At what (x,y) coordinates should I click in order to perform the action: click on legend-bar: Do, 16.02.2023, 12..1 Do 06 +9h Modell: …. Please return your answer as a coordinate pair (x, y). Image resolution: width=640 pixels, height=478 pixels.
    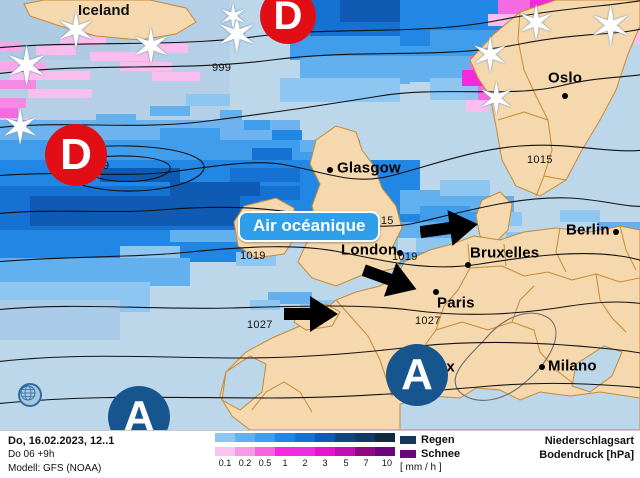
    Looking at the image, I should click on (320, 454).